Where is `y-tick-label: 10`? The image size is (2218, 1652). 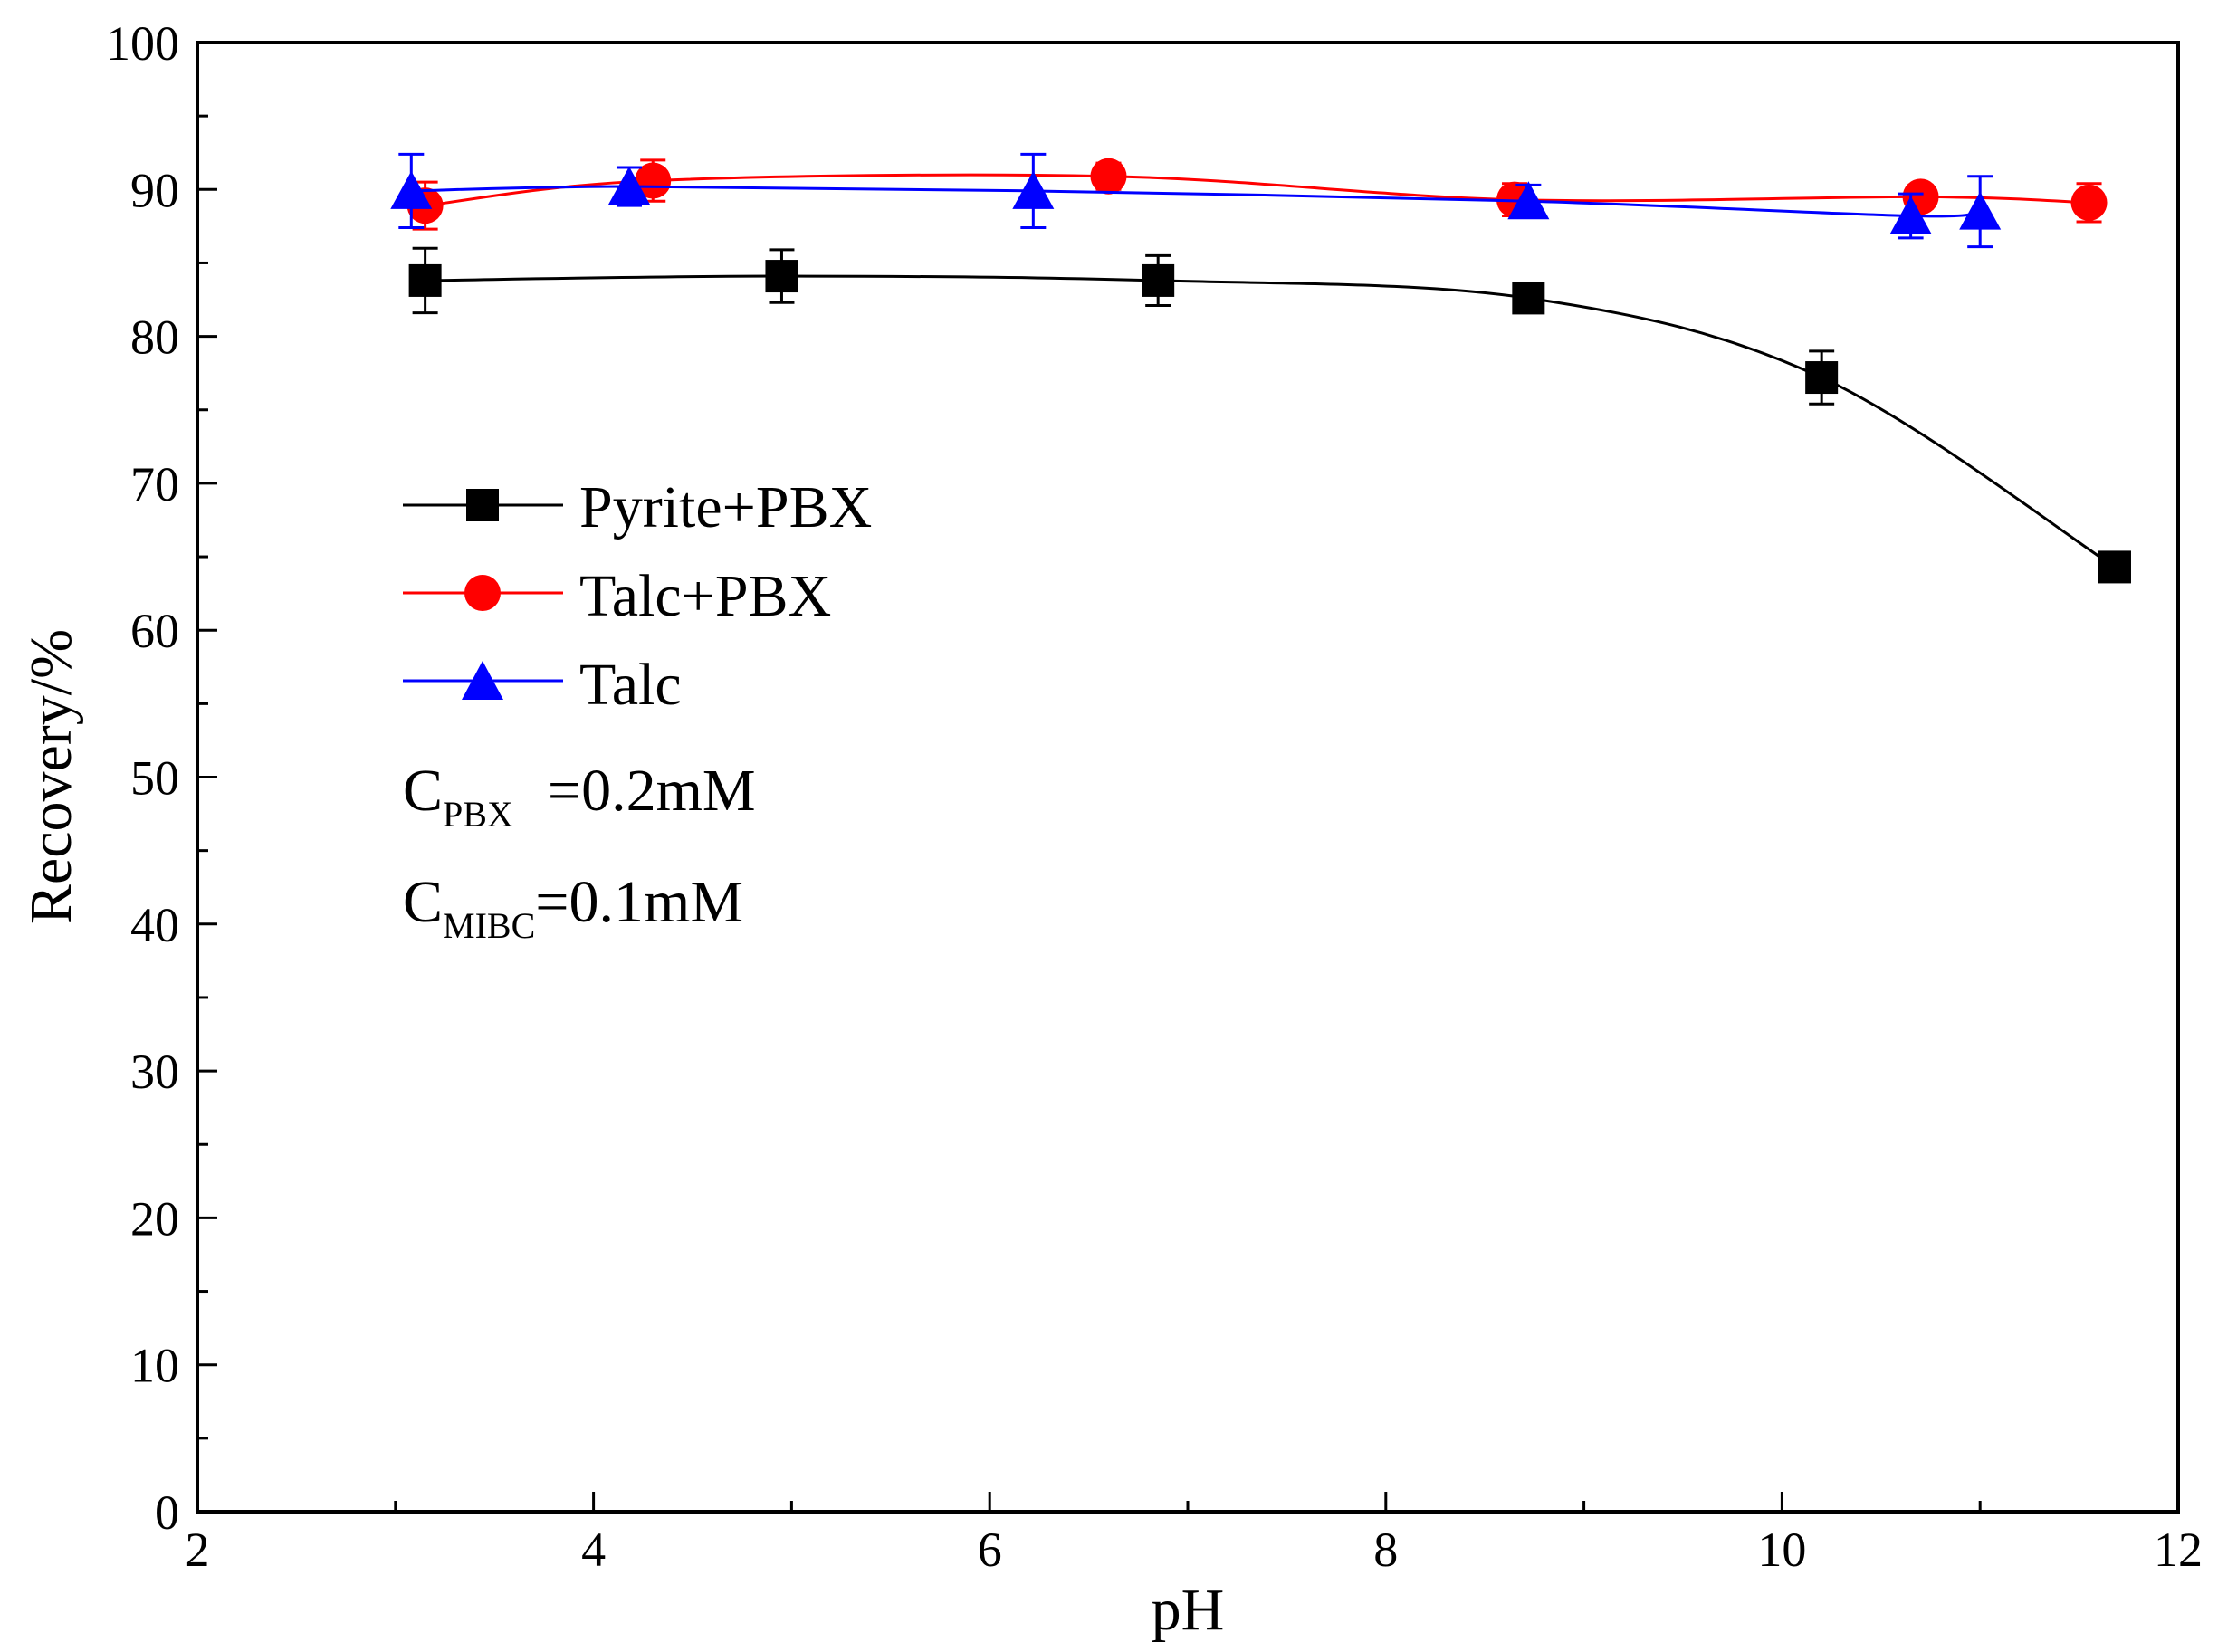
y-tick-label: 10 is located at coordinates (154, 1366).